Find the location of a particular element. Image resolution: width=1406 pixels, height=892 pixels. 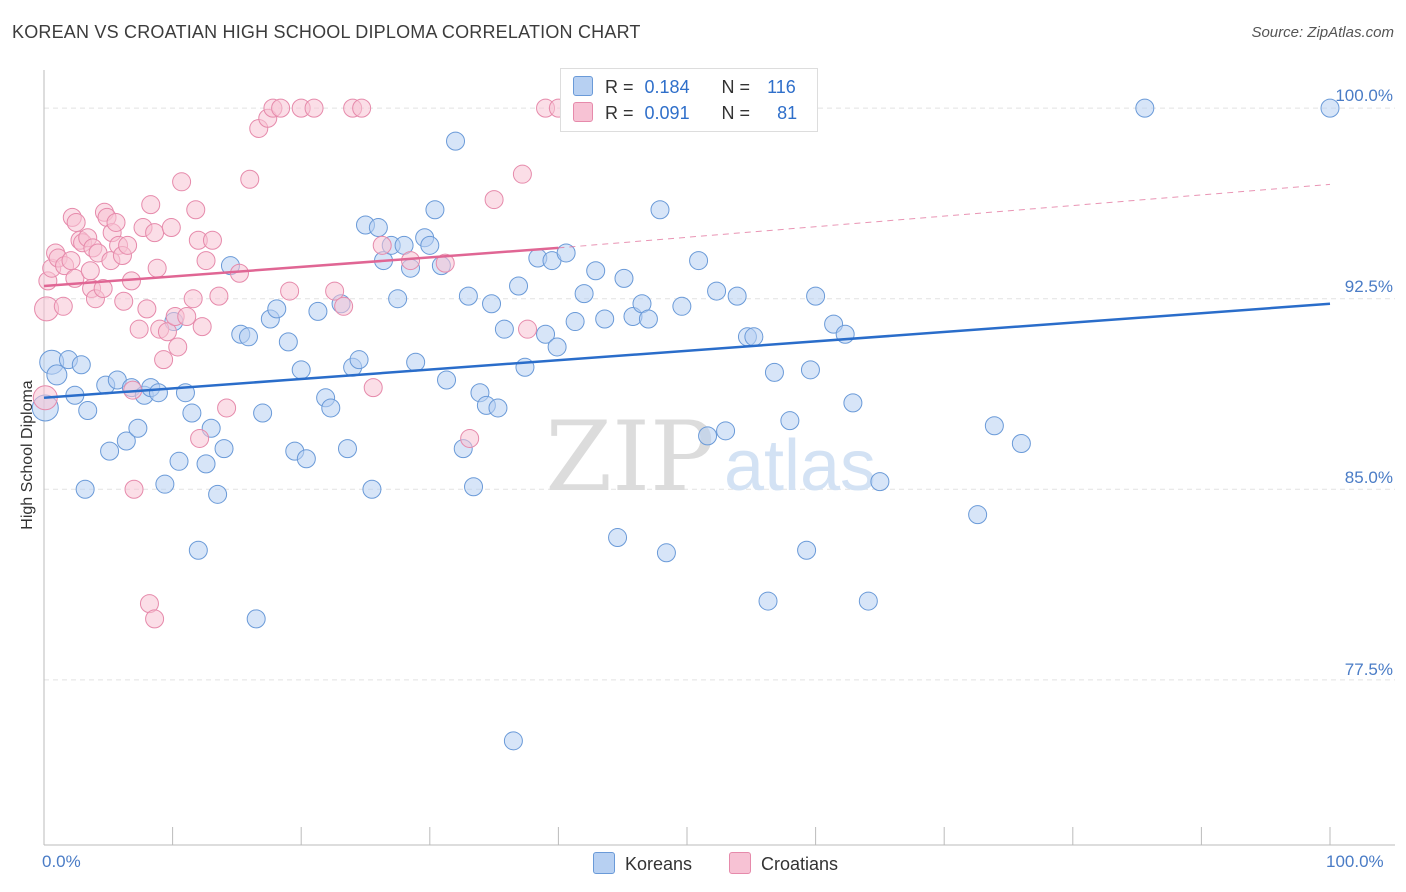

r-value-koreans: 0.184 is located at coordinates (667, 87).